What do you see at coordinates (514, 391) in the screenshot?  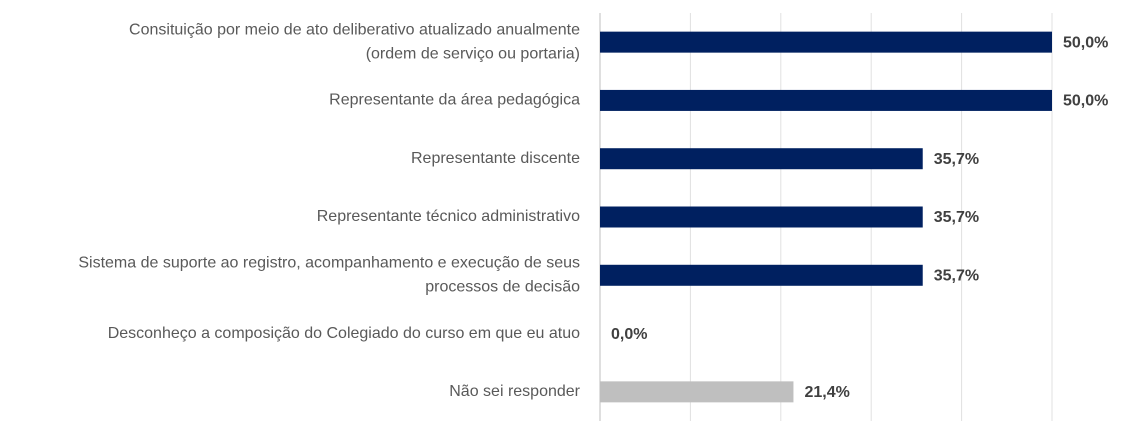 I see `category-label: Não sei responder` at bounding box center [514, 391].